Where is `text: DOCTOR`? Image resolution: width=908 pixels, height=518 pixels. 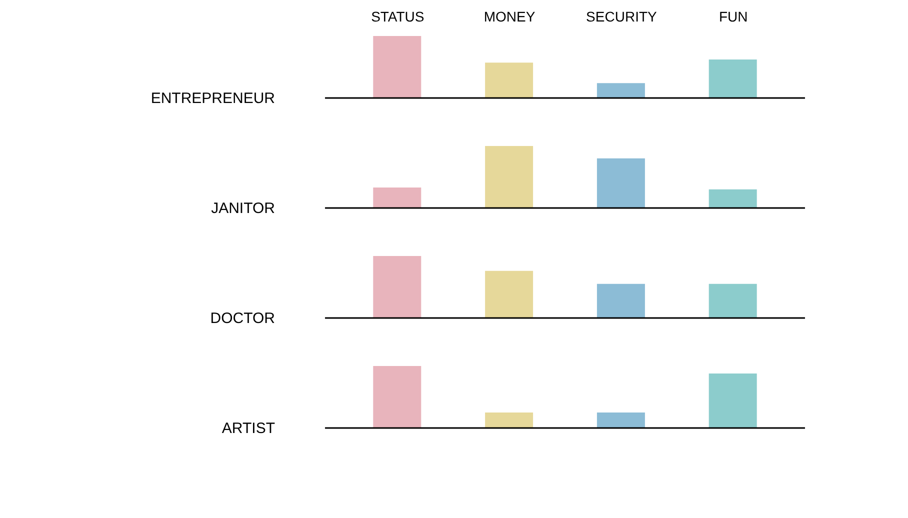 text: DOCTOR is located at coordinates (243, 318).